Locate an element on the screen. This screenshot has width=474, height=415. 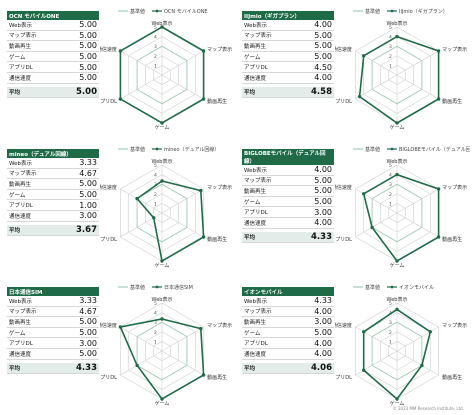
standard-polygon is located at coordinates (162, 351).